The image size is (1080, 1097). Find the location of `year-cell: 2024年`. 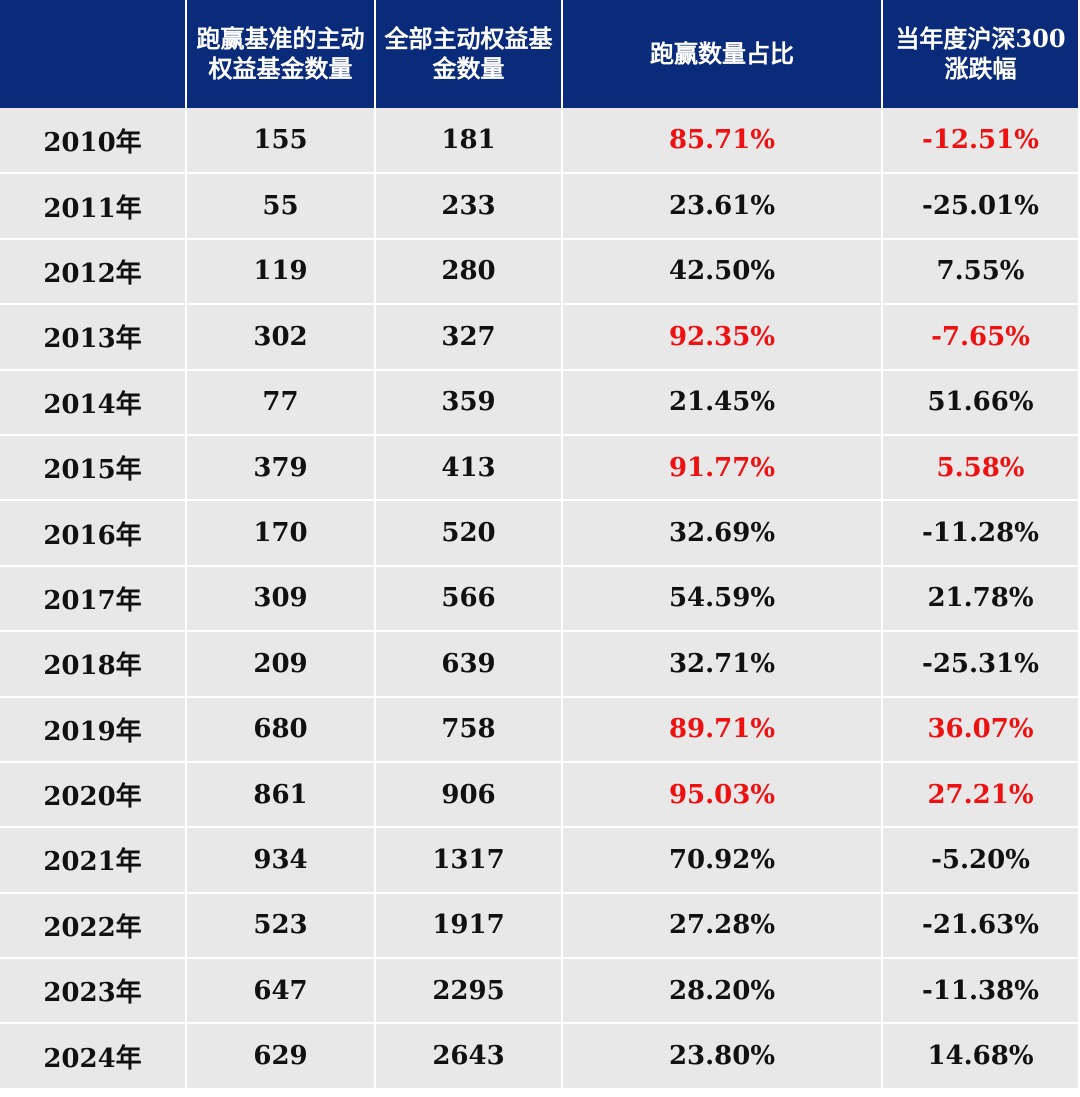

year-cell: 2024年 is located at coordinates (93, 1056).